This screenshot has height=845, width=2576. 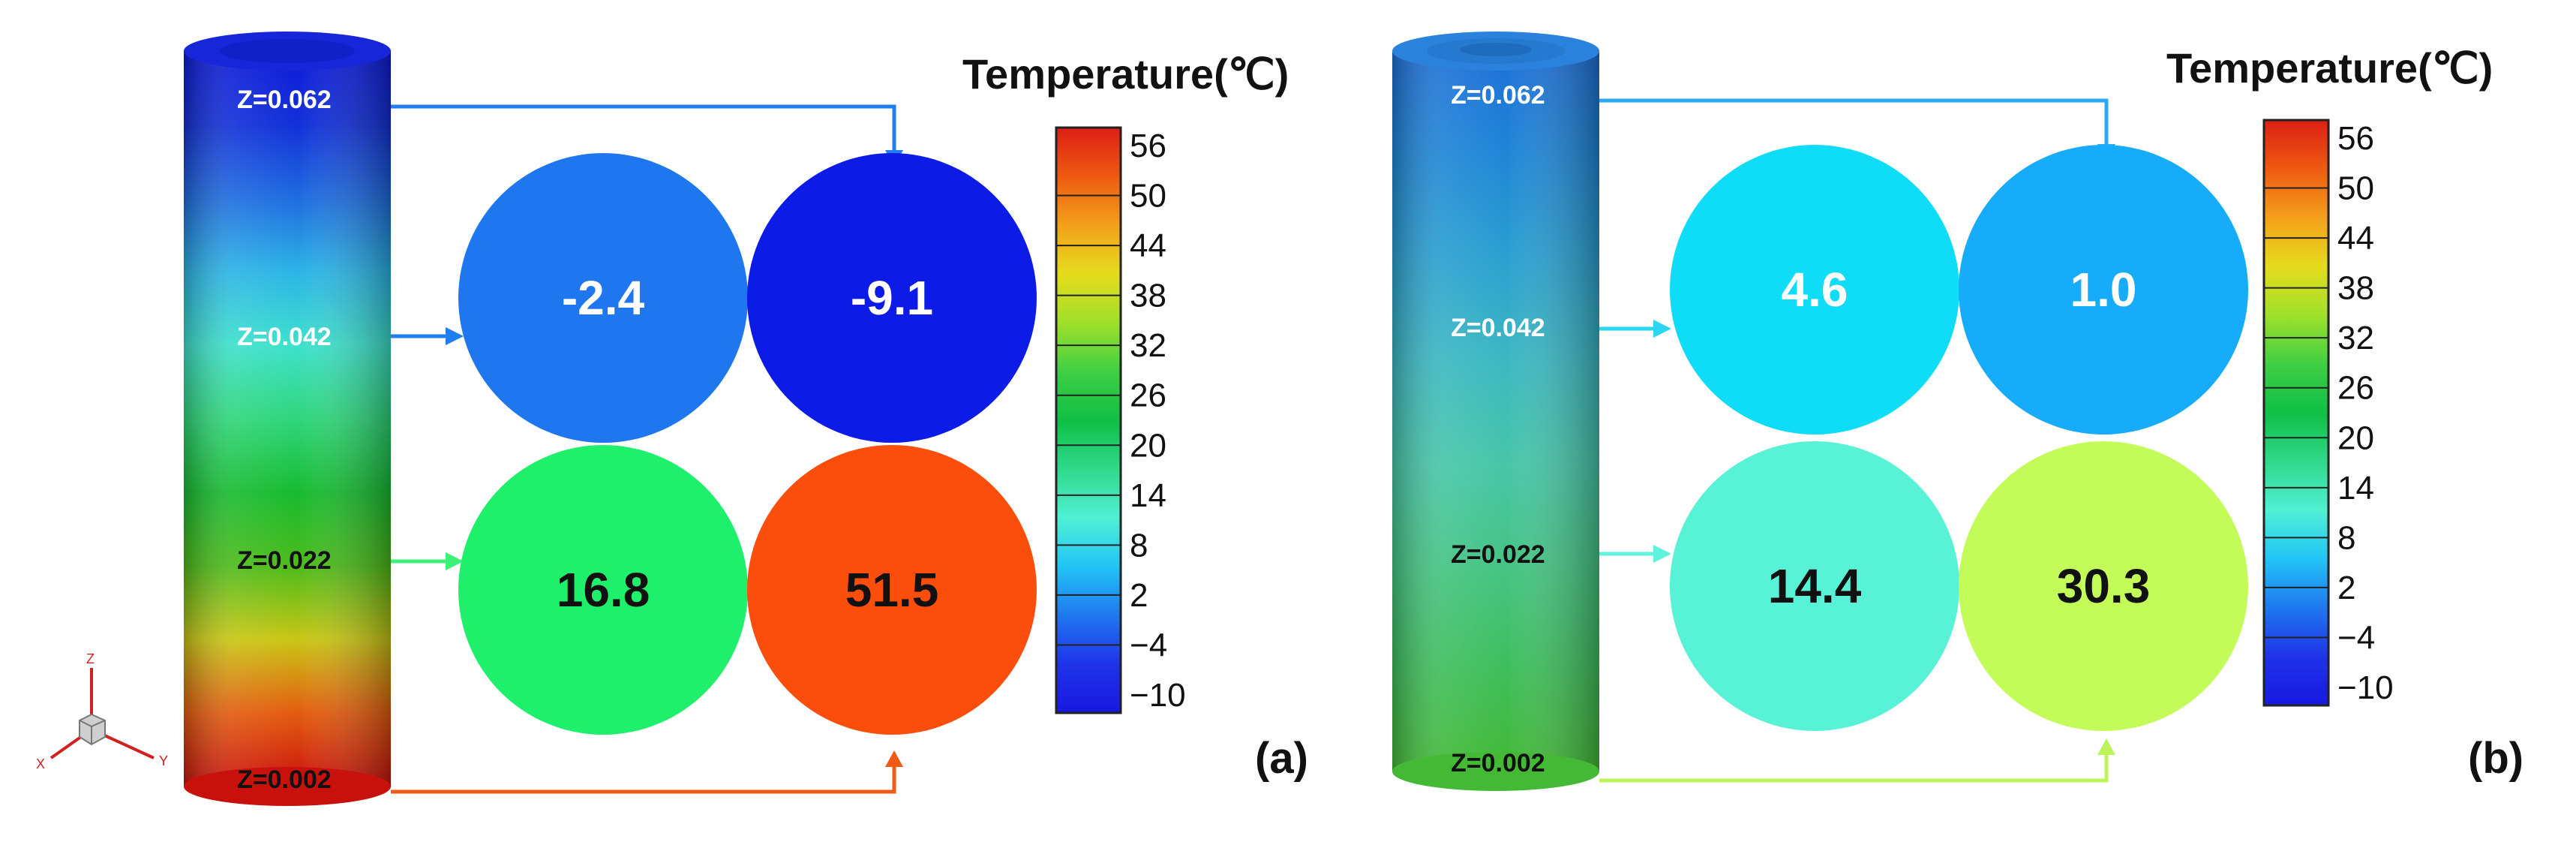 What do you see at coordinates (2346, 537) in the screenshot?
I see `colorbar-tick-label-b: 8` at bounding box center [2346, 537].